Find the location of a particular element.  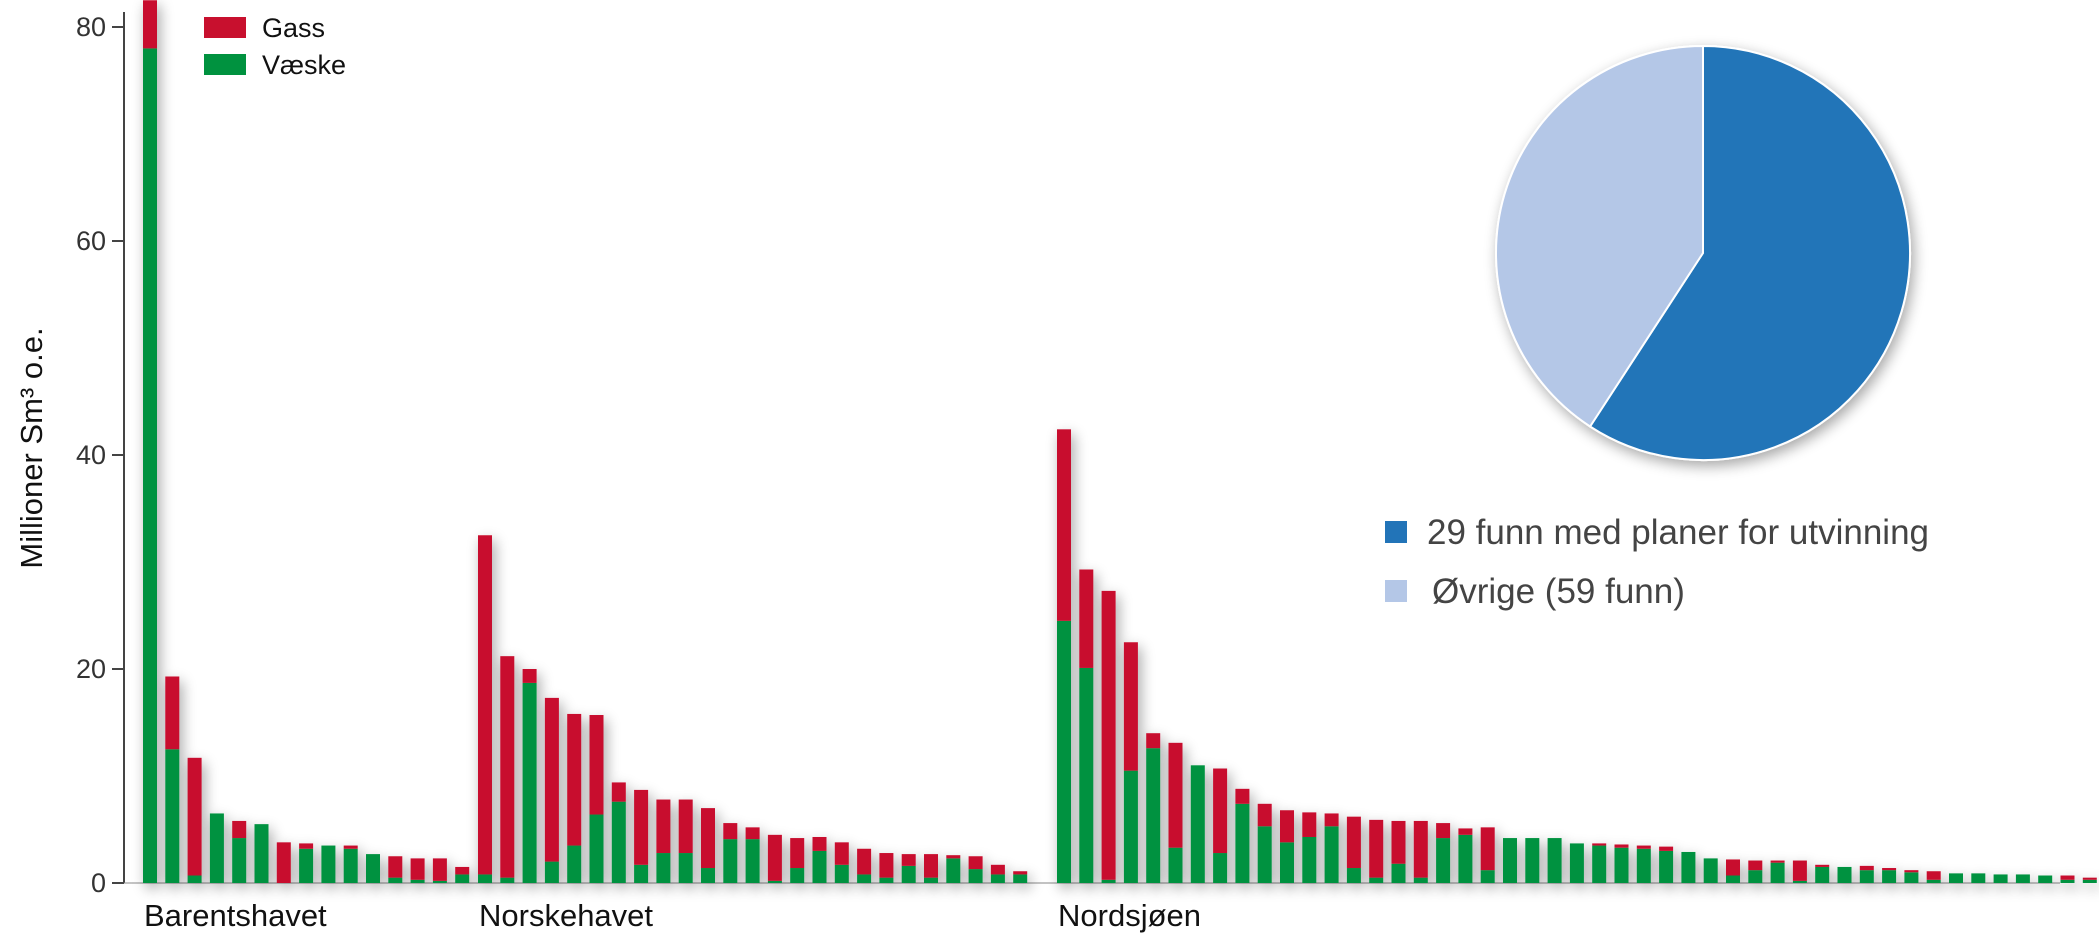

pie-legend-swatch-planer is located at coordinates (1396, 532).